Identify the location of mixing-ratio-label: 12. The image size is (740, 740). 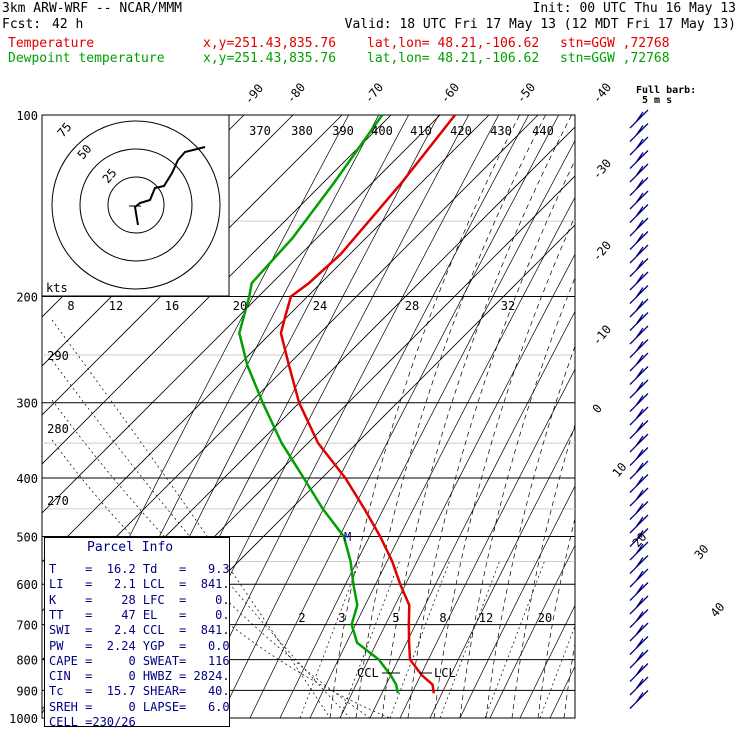
(486, 618).